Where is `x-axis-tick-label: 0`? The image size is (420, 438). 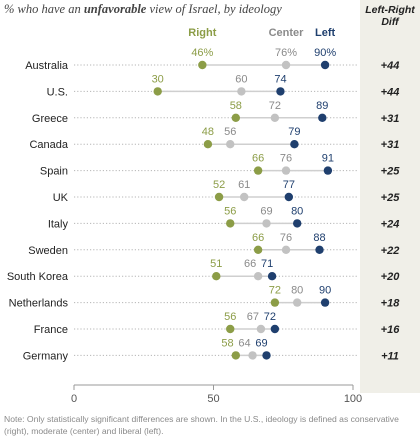 x-axis-tick-label: 0 is located at coordinates (74, 399).